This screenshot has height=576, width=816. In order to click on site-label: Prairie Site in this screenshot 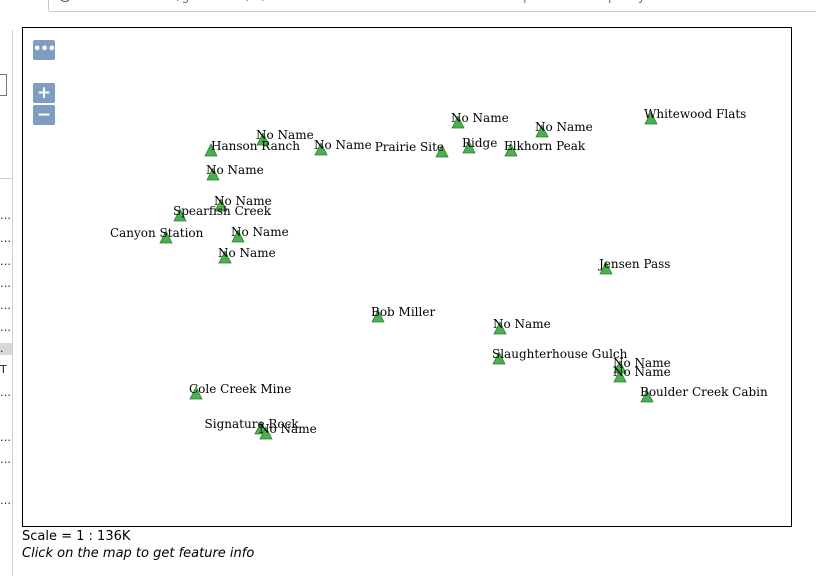, I will do `click(409, 147)`.